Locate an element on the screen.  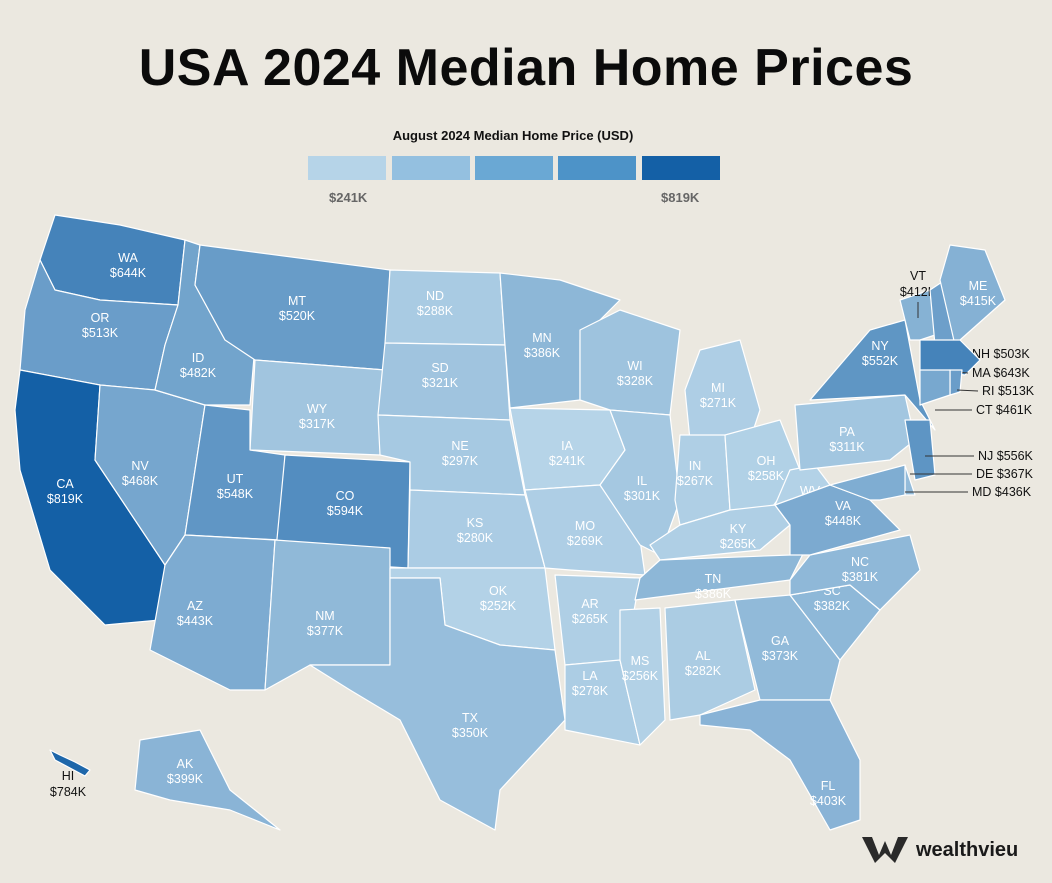
state-nc: NC$381K is located at coordinates (855, 572).